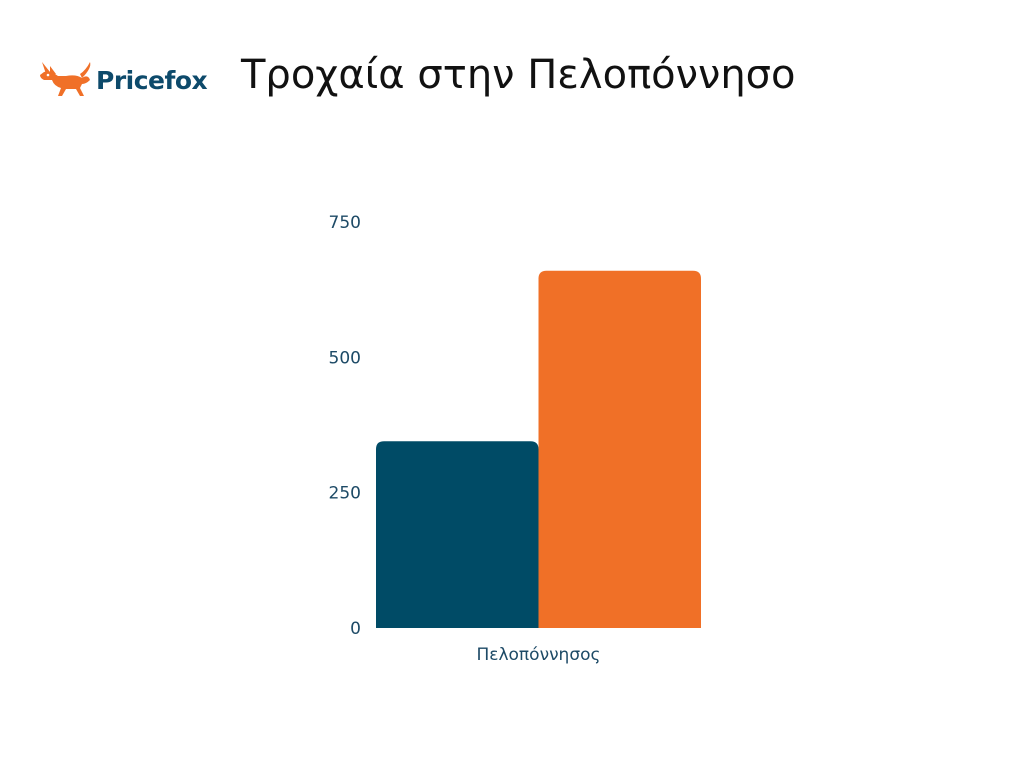  Describe the element at coordinates (152, 80) in the screenshot. I see `brand-name: Pricefox` at that location.